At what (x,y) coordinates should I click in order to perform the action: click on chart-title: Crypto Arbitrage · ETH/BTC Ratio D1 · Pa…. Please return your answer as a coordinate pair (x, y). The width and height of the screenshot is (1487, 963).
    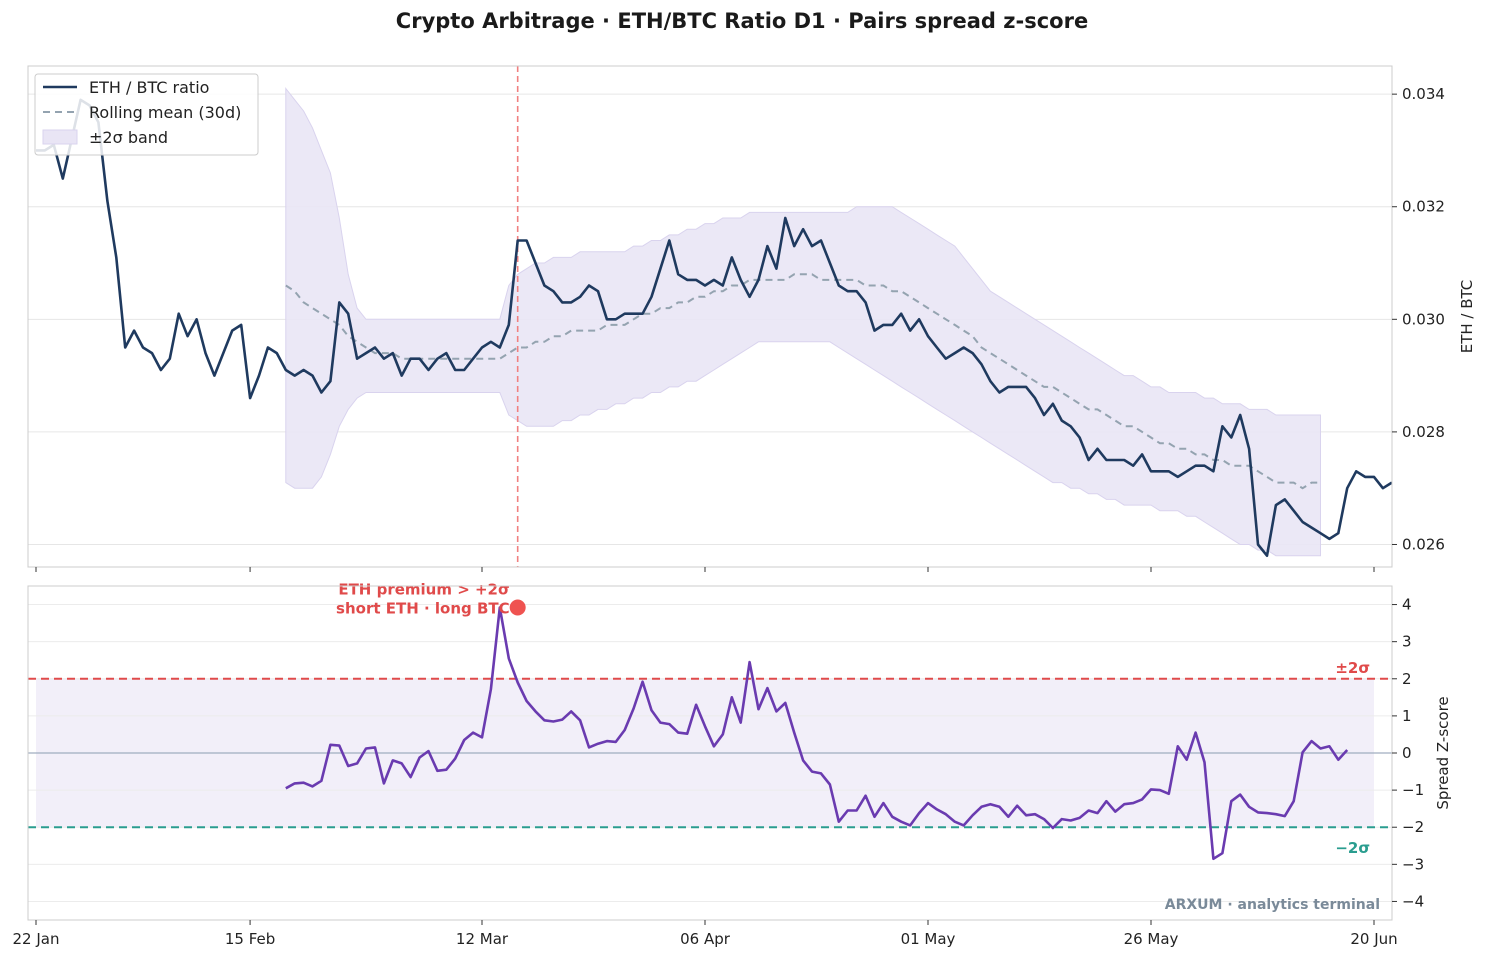
    Looking at the image, I should click on (742, 21).